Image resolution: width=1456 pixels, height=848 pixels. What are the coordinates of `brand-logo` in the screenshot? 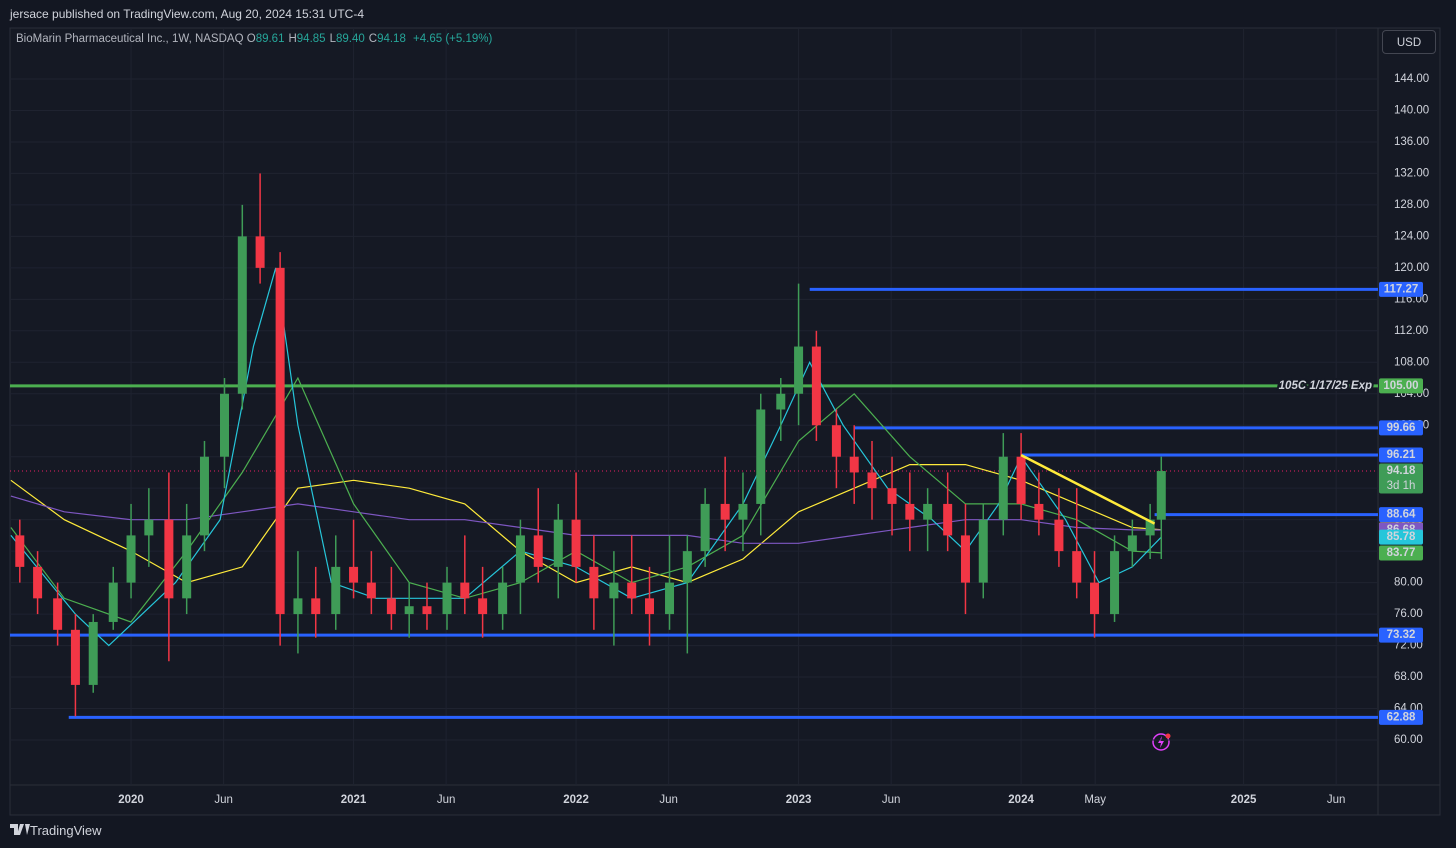 It's located at (20, 829).